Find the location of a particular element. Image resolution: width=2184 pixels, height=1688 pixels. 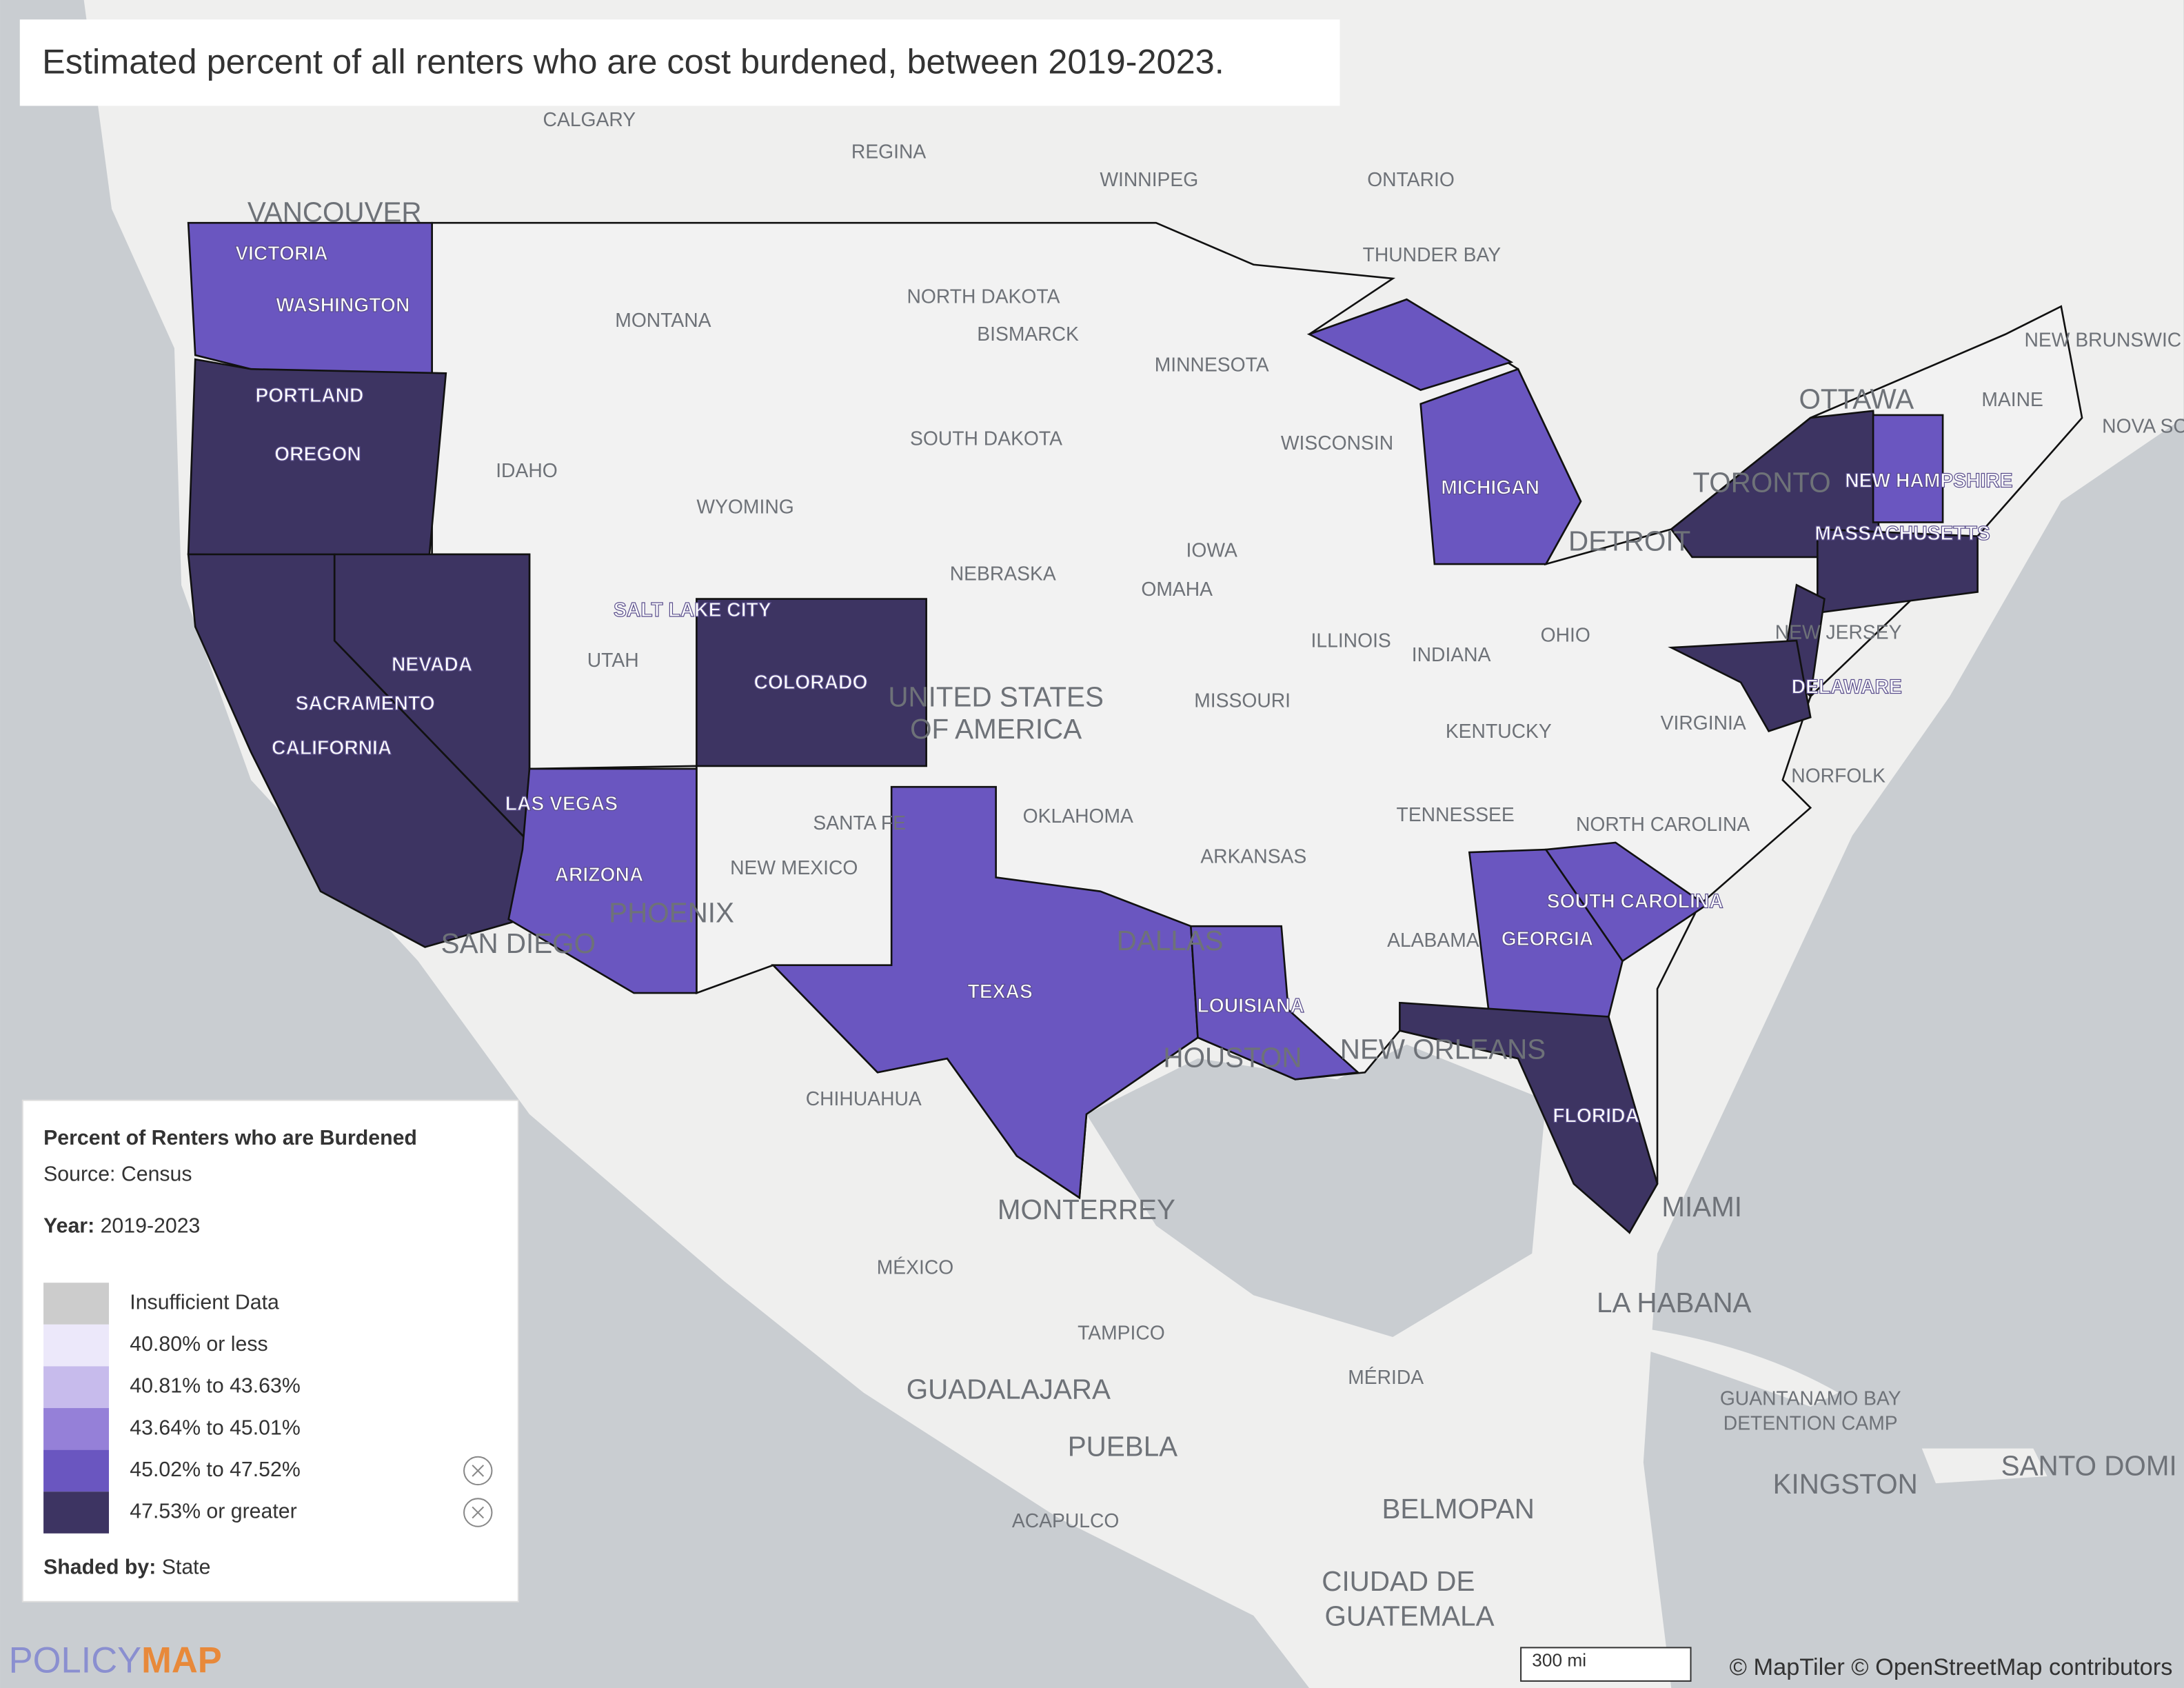

map-label: BELMOPAN is located at coordinates (1458, 1509).